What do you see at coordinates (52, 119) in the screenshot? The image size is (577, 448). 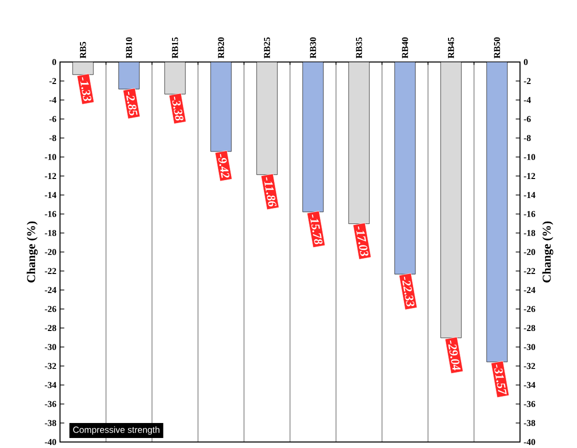 I see `y-tick-label: -6` at bounding box center [52, 119].